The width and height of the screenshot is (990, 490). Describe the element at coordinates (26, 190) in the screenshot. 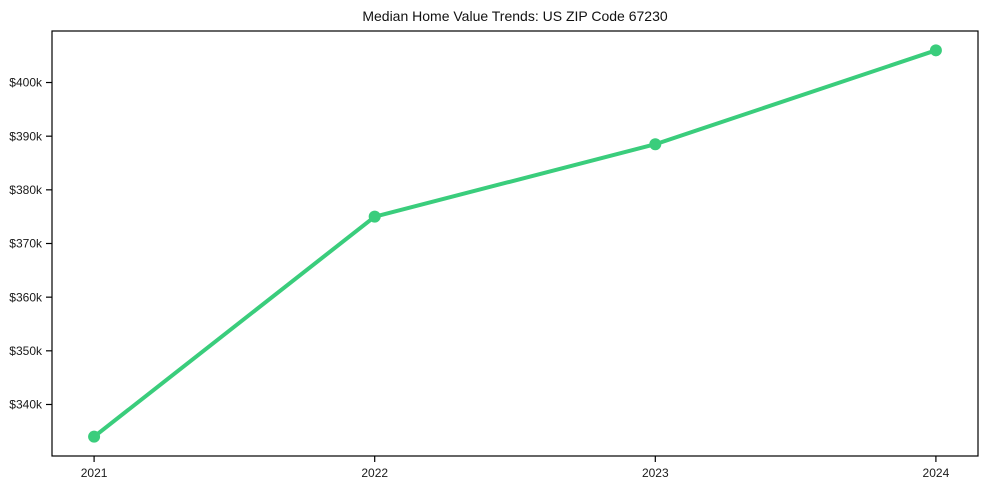

I see `y-tick-label: $380k` at that location.